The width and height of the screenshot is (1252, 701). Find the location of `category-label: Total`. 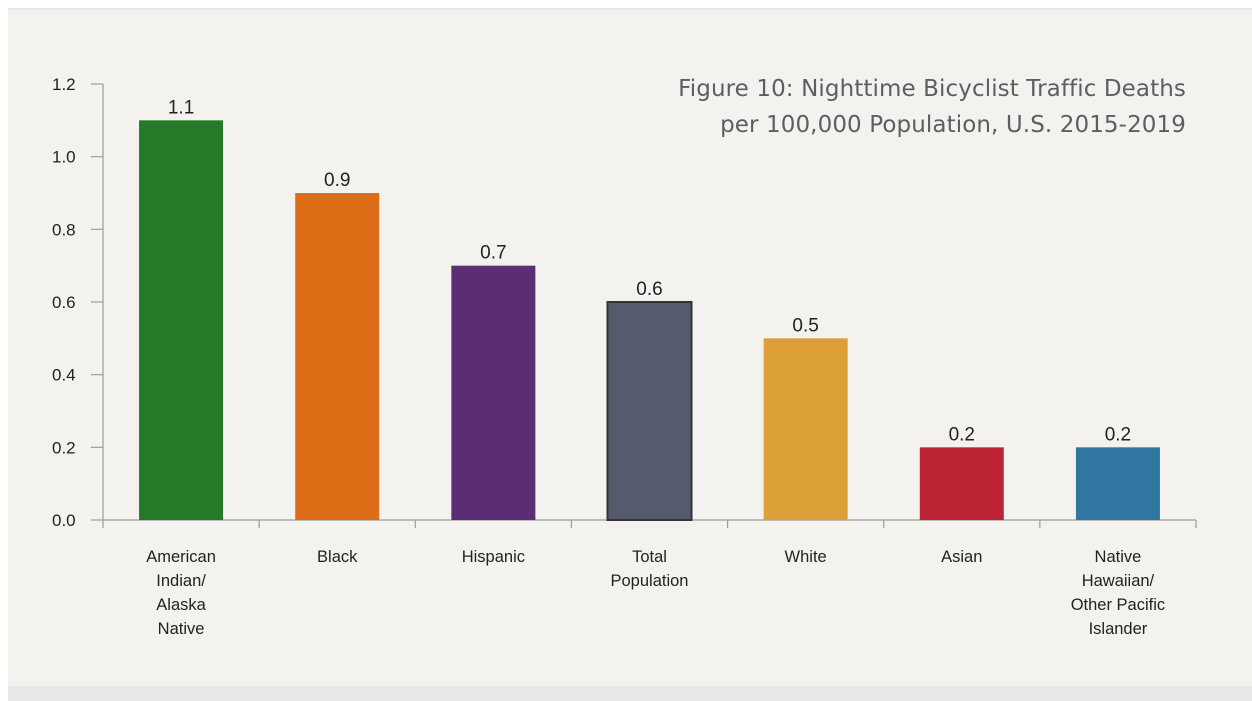

category-label: Total is located at coordinates (649, 557).